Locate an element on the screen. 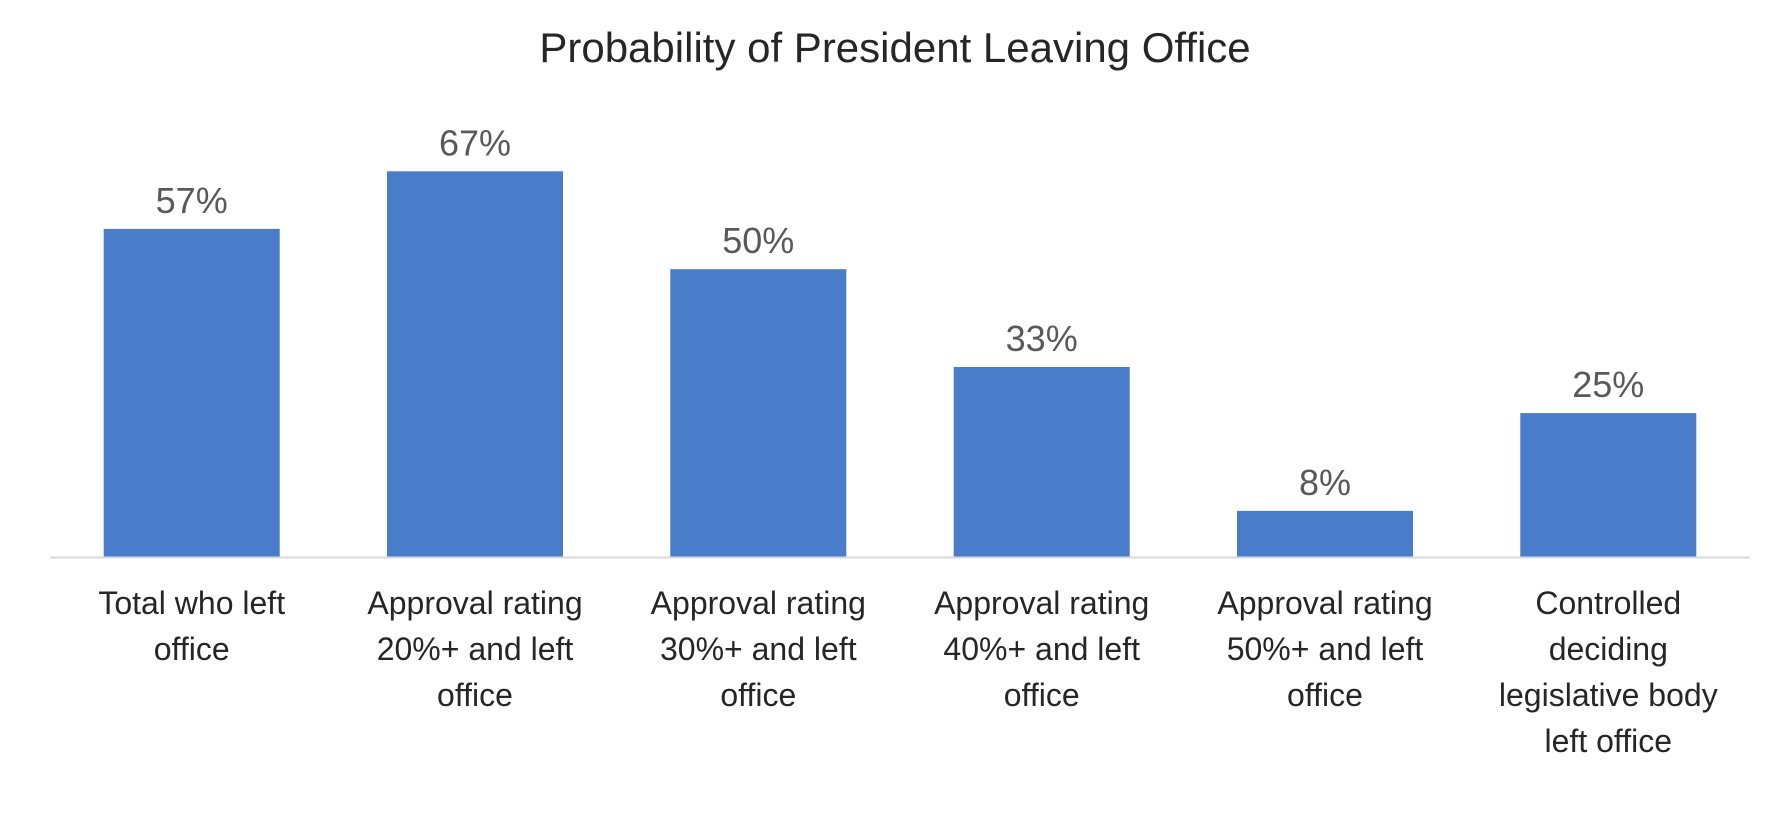  category-label-2-line-2: office is located at coordinates (758, 695).